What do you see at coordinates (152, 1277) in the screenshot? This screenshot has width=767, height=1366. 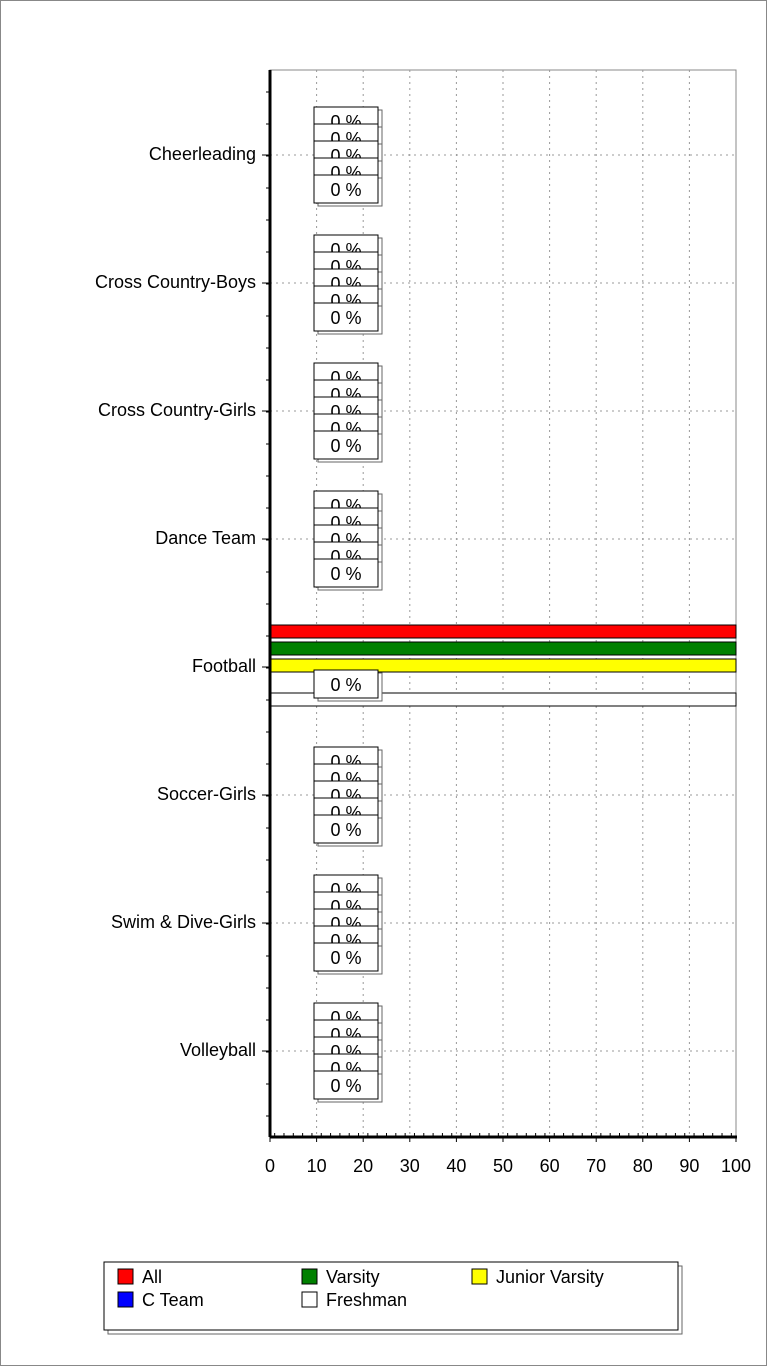 I see `legend-label: All` at bounding box center [152, 1277].